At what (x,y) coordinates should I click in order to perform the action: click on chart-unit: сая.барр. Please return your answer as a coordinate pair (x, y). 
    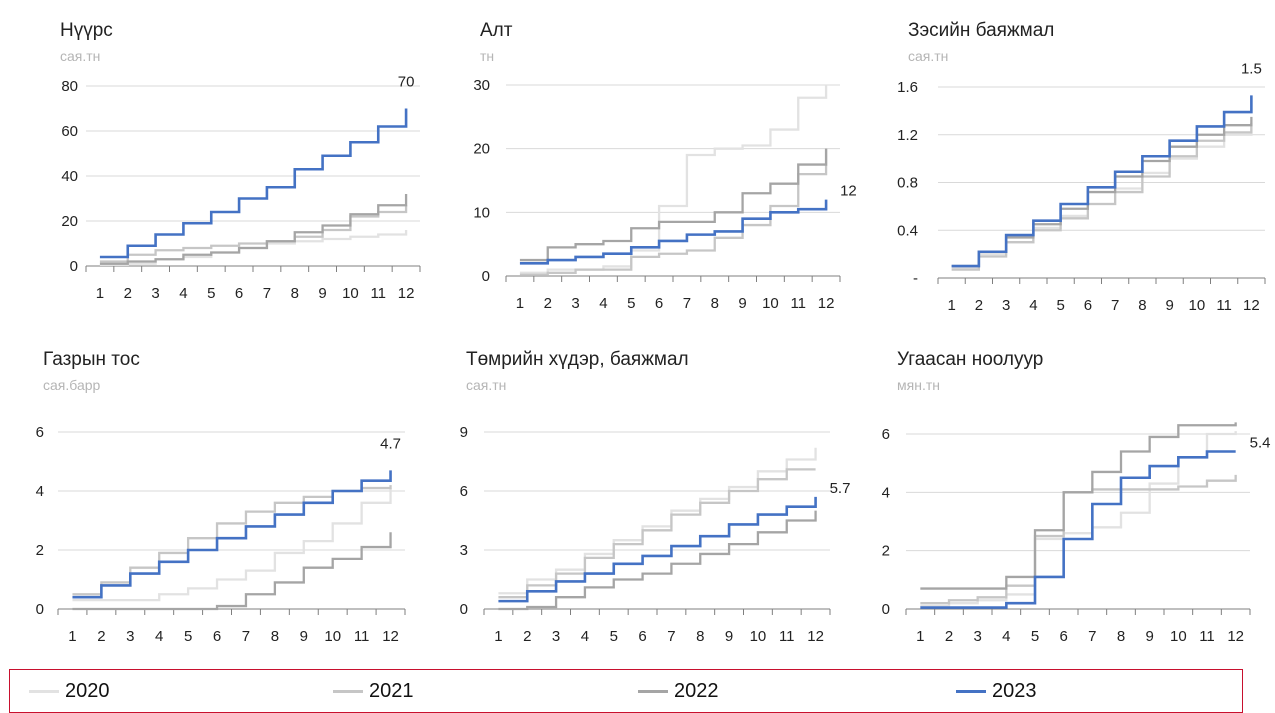
    Looking at the image, I should click on (72, 385).